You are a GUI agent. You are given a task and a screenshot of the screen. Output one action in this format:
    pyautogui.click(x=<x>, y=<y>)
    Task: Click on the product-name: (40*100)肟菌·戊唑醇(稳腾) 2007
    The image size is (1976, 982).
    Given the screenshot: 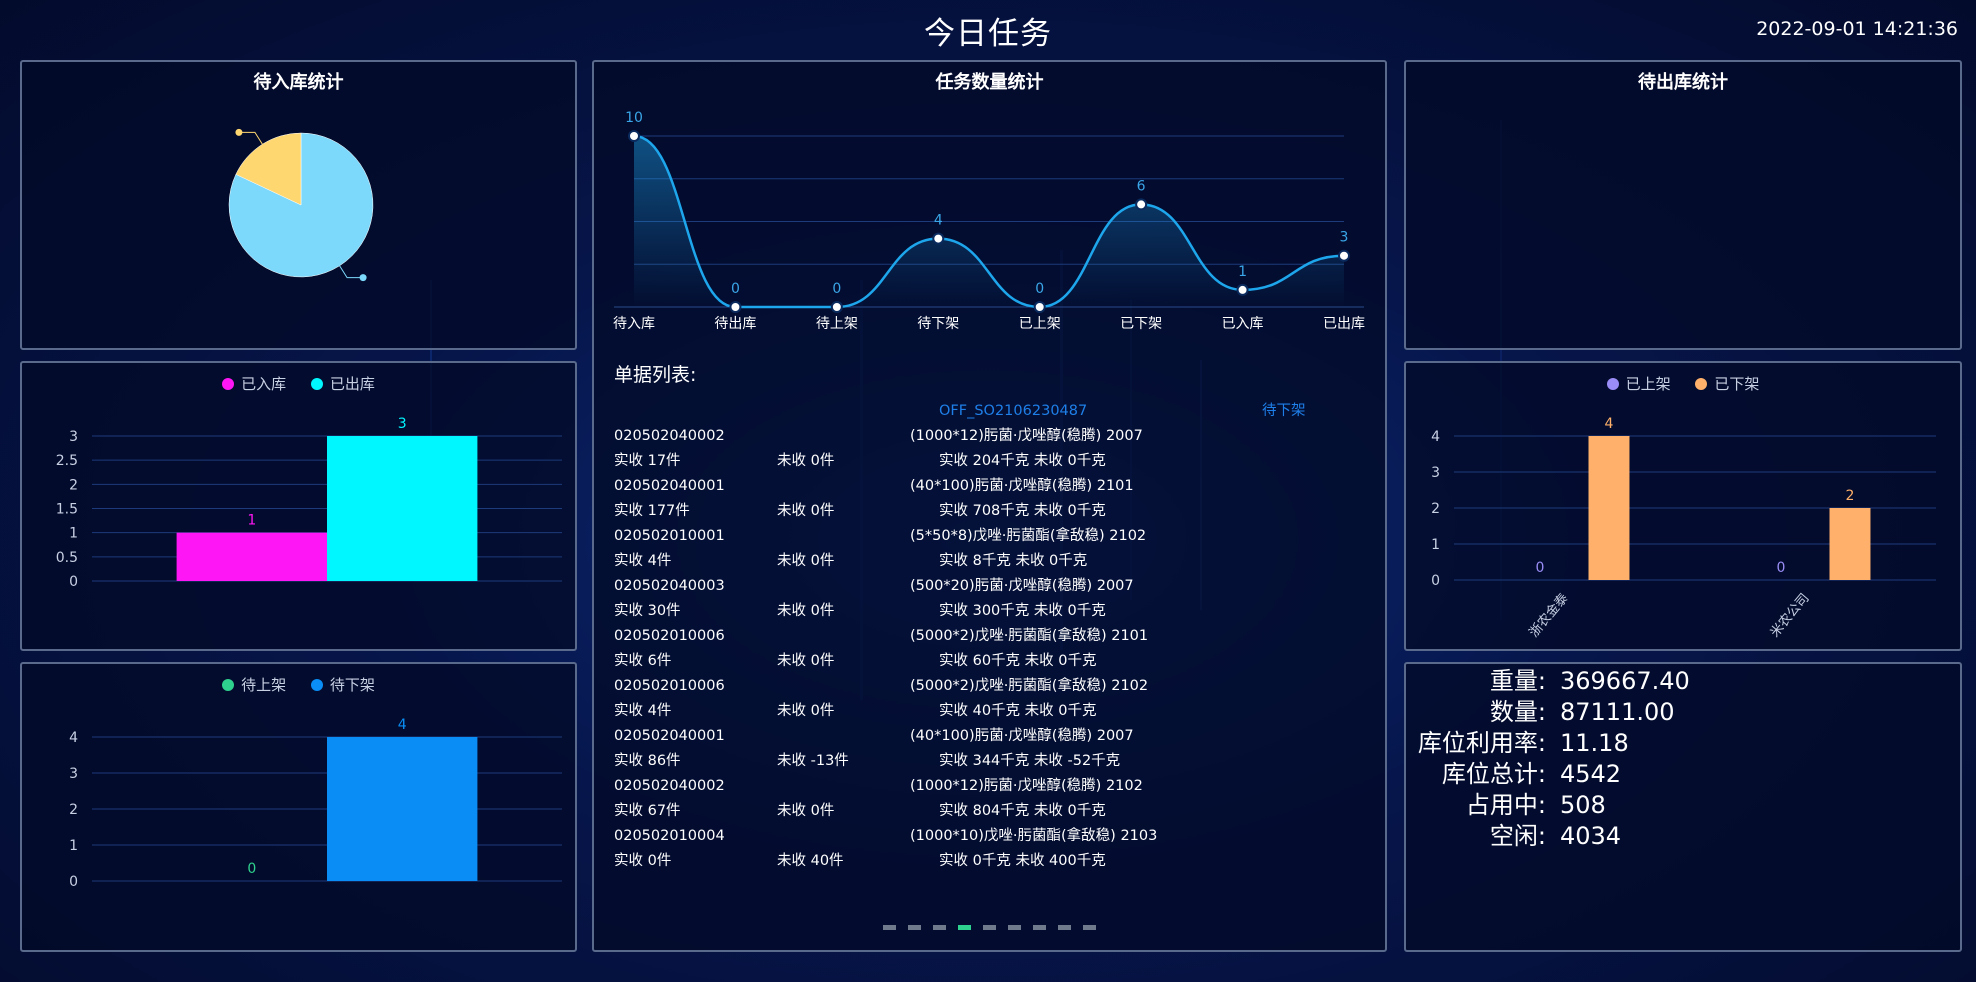 What is the action you would take?
    pyautogui.click(x=1022, y=736)
    